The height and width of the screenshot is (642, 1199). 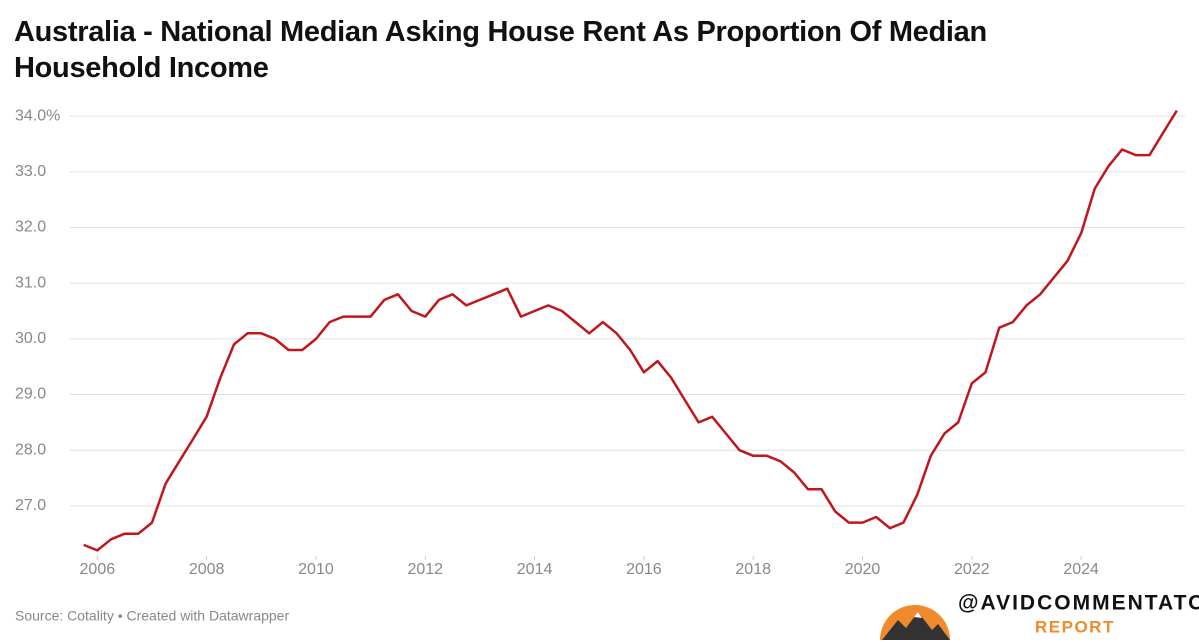 What do you see at coordinates (1081, 569) in the screenshot?
I see `x-tick-label: 2024` at bounding box center [1081, 569].